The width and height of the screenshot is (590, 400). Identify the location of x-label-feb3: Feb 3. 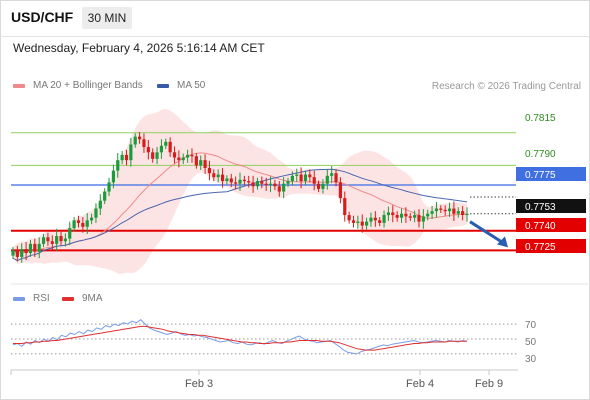
(199, 384).